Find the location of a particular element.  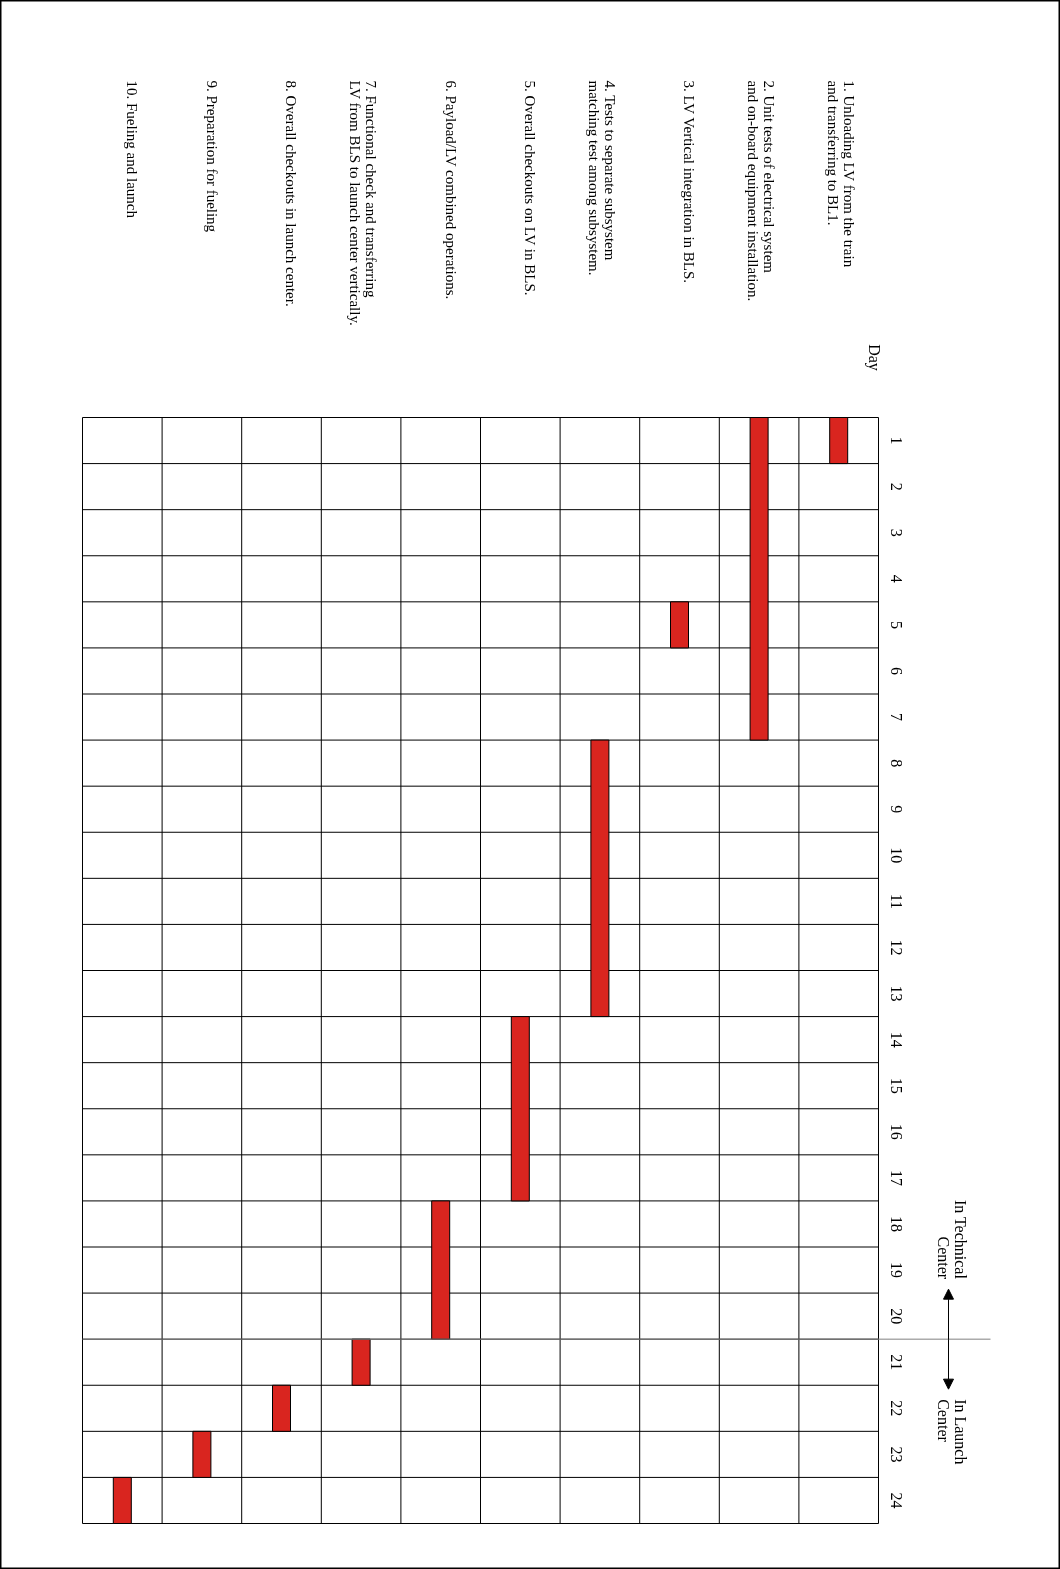

y-tick-label: 14 is located at coordinates (896, 1039).